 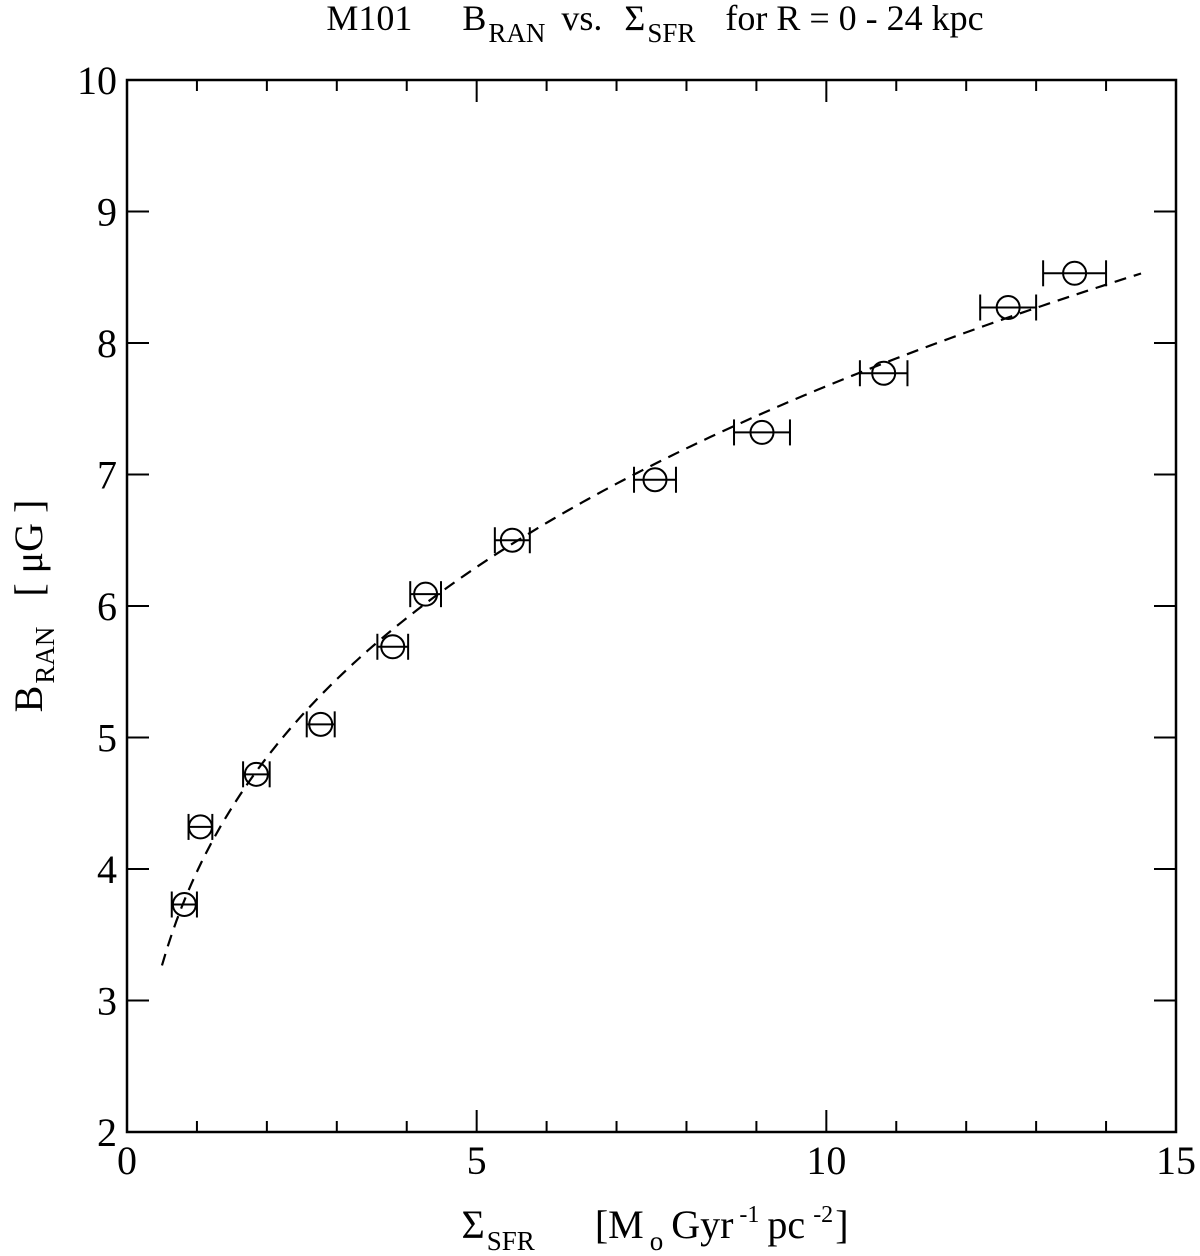 I want to click on ylabel-b: B, so click(x=28, y=699).